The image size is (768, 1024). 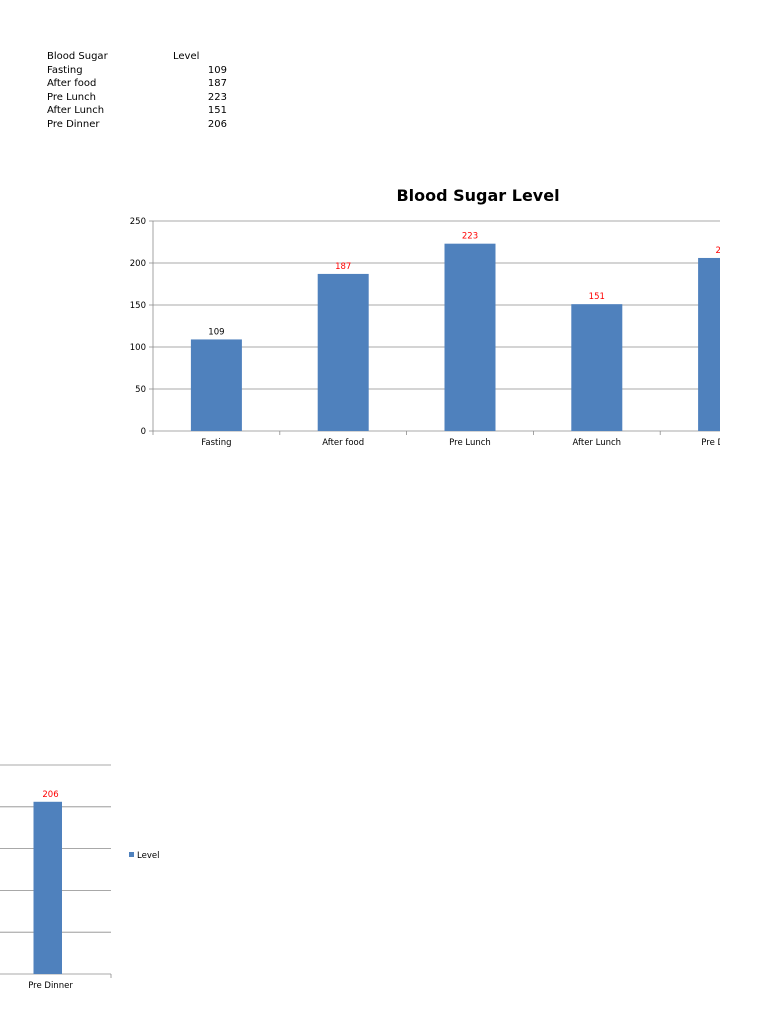 What do you see at coordinates (470, 443) in the screenshot?
I see `x-tick-label: Pre Lunch` at bounding box center [470, 443].